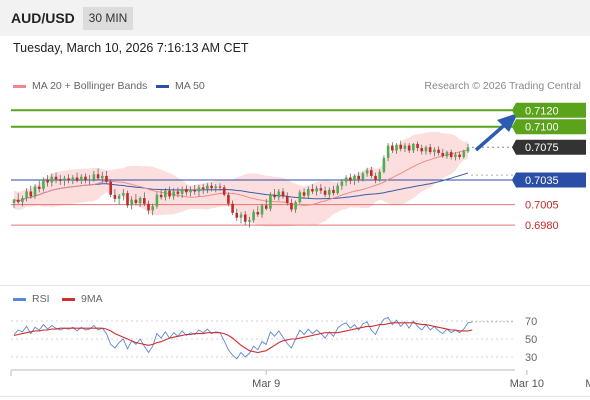  Describe the element at coordinates (266, 384) in the screenshot. I see `x-tick-label-0: Mar 9` at that location.